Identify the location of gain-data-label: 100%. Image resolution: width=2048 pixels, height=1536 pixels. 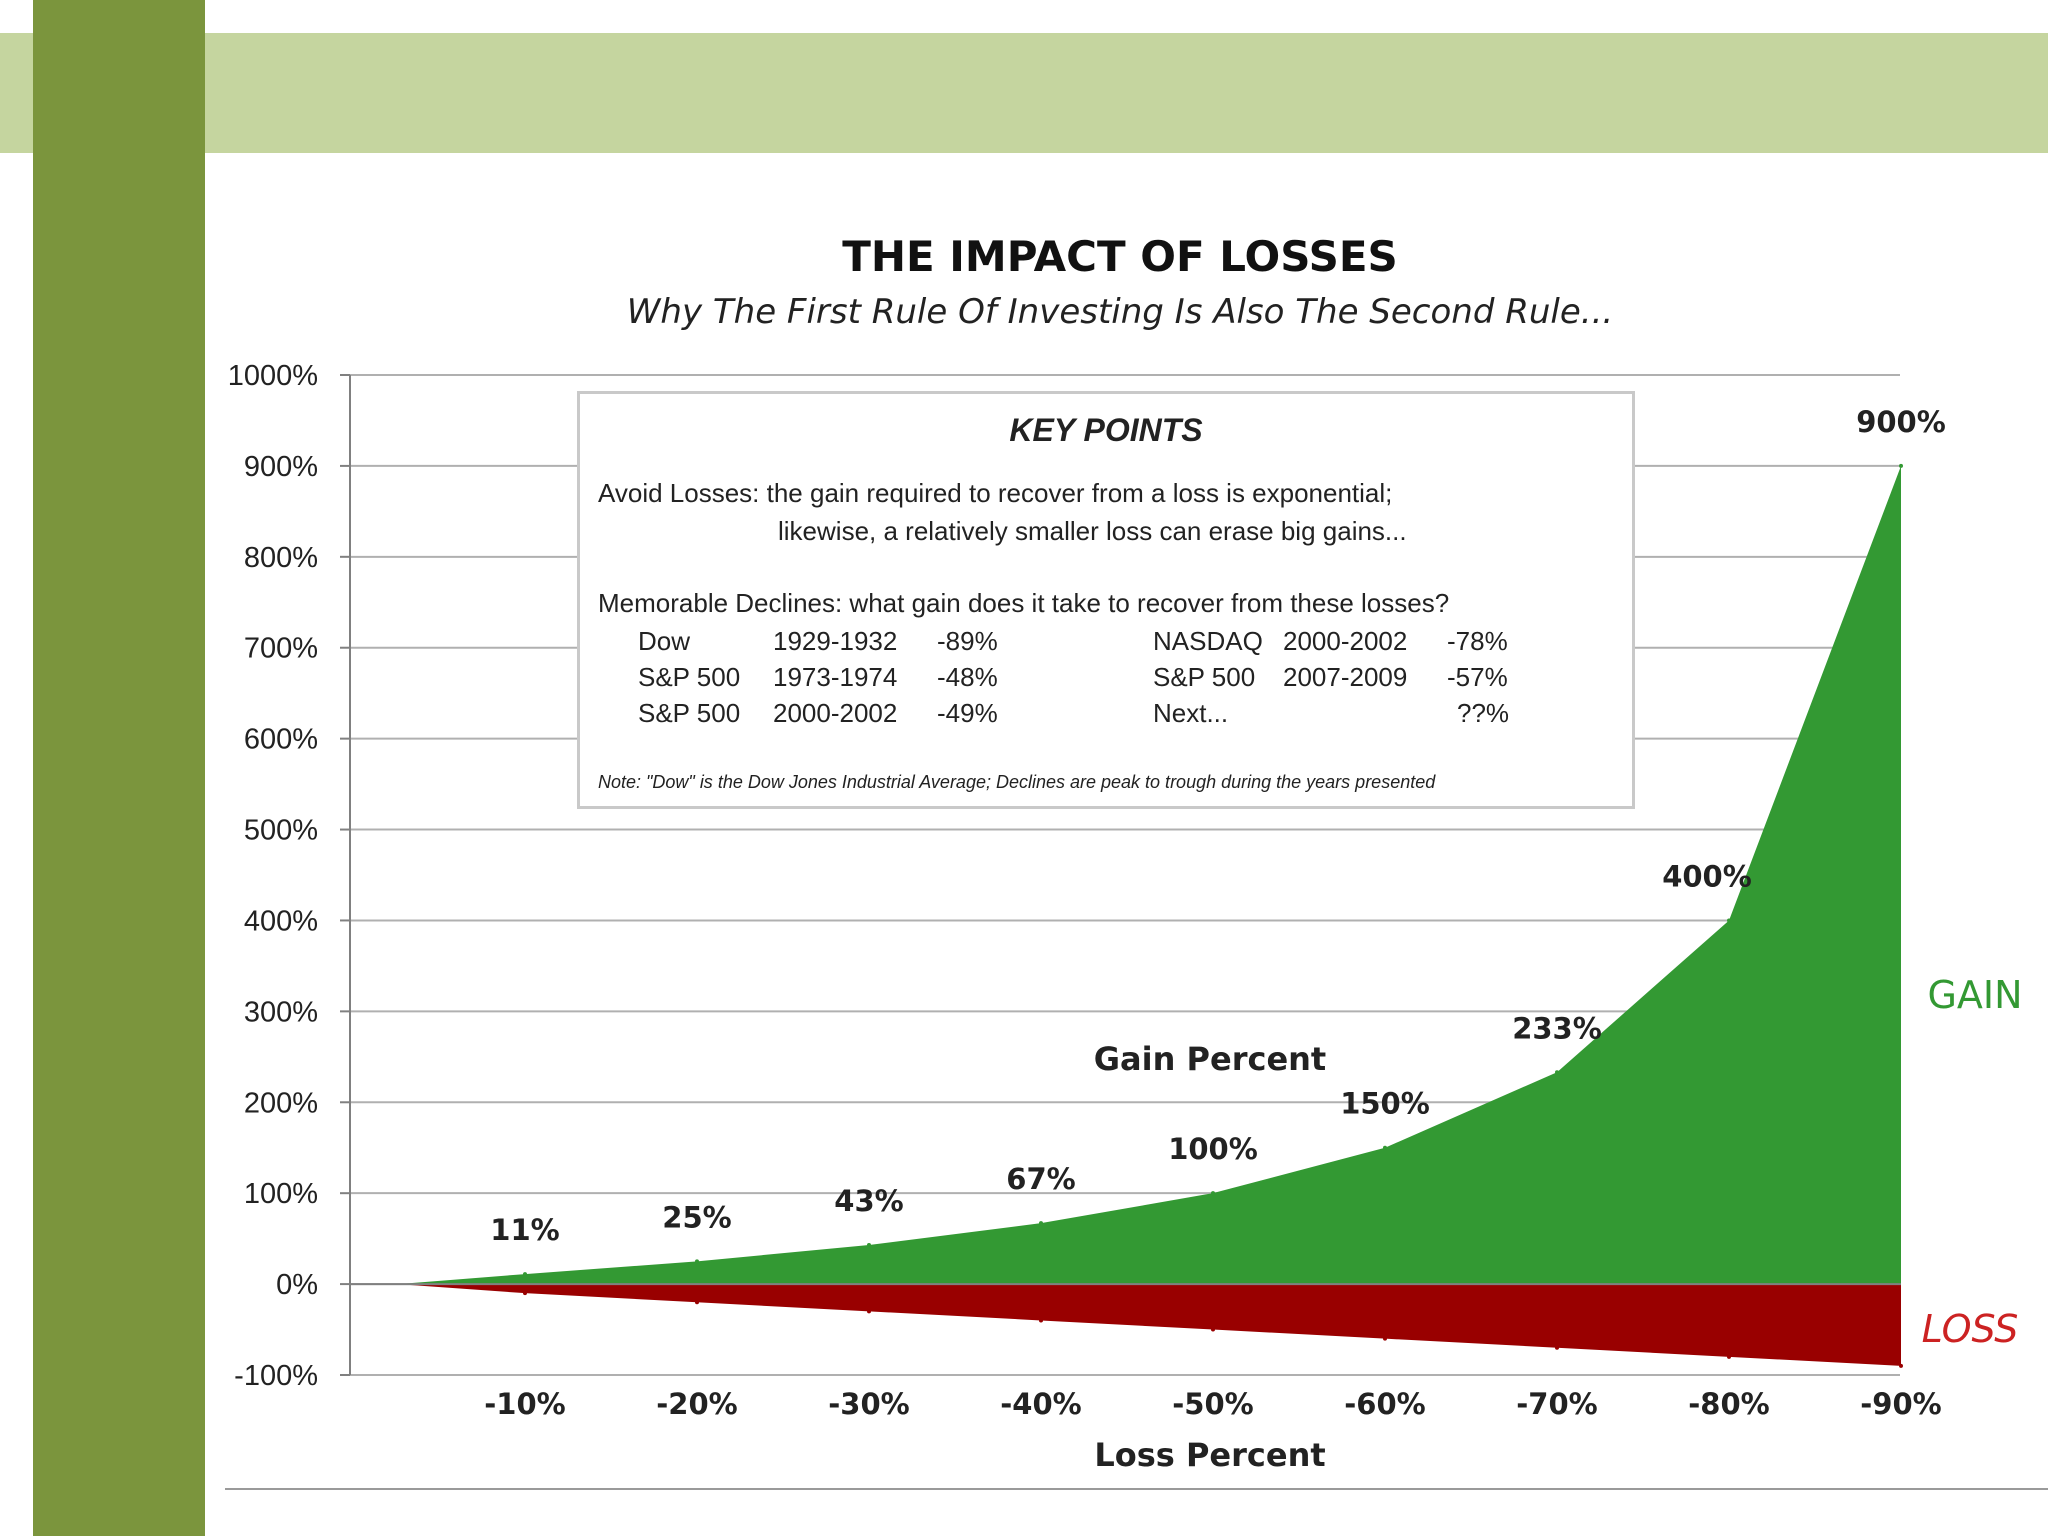
(1213, 1149).